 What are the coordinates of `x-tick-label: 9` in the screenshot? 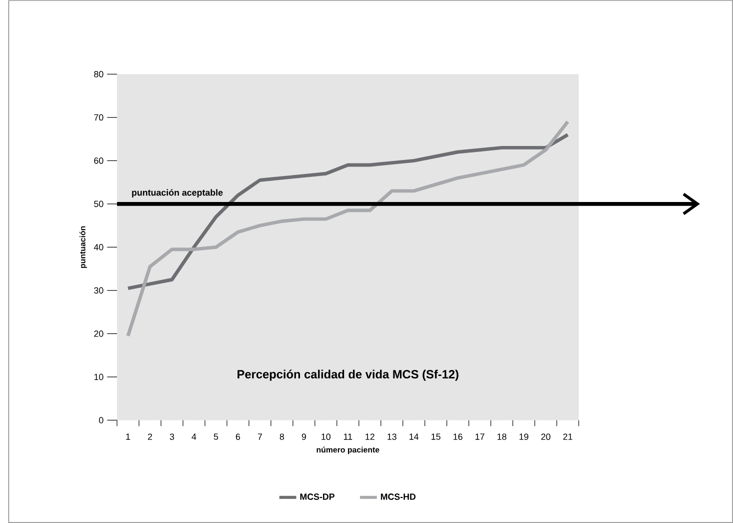 It's located at (304, 437).